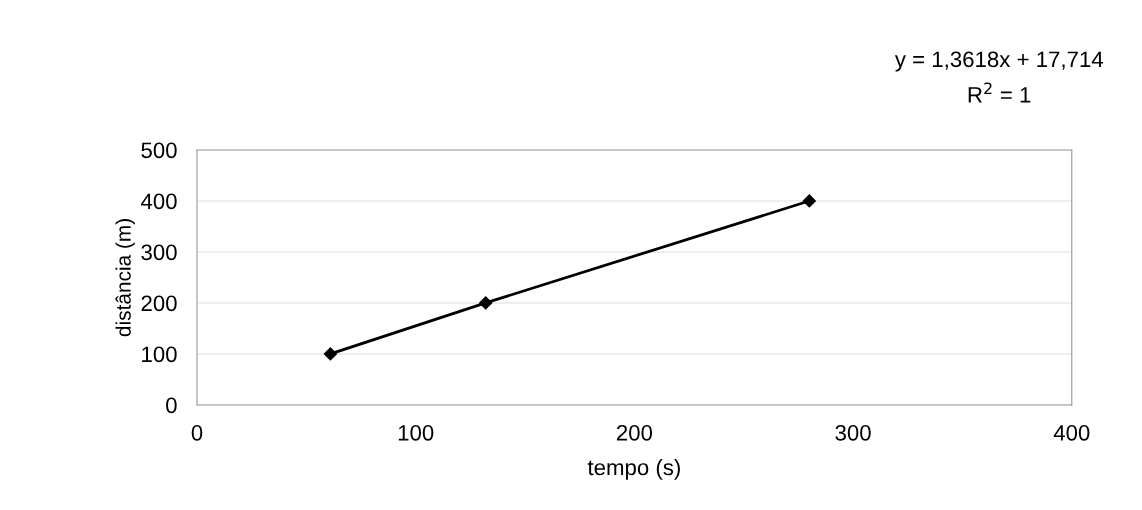 This screenshot has width=1142, height=510. What do you see at coordinates (416, 432) in the screenshot?
I see `x-tick-label: 100` at bounding box center [416, 432].